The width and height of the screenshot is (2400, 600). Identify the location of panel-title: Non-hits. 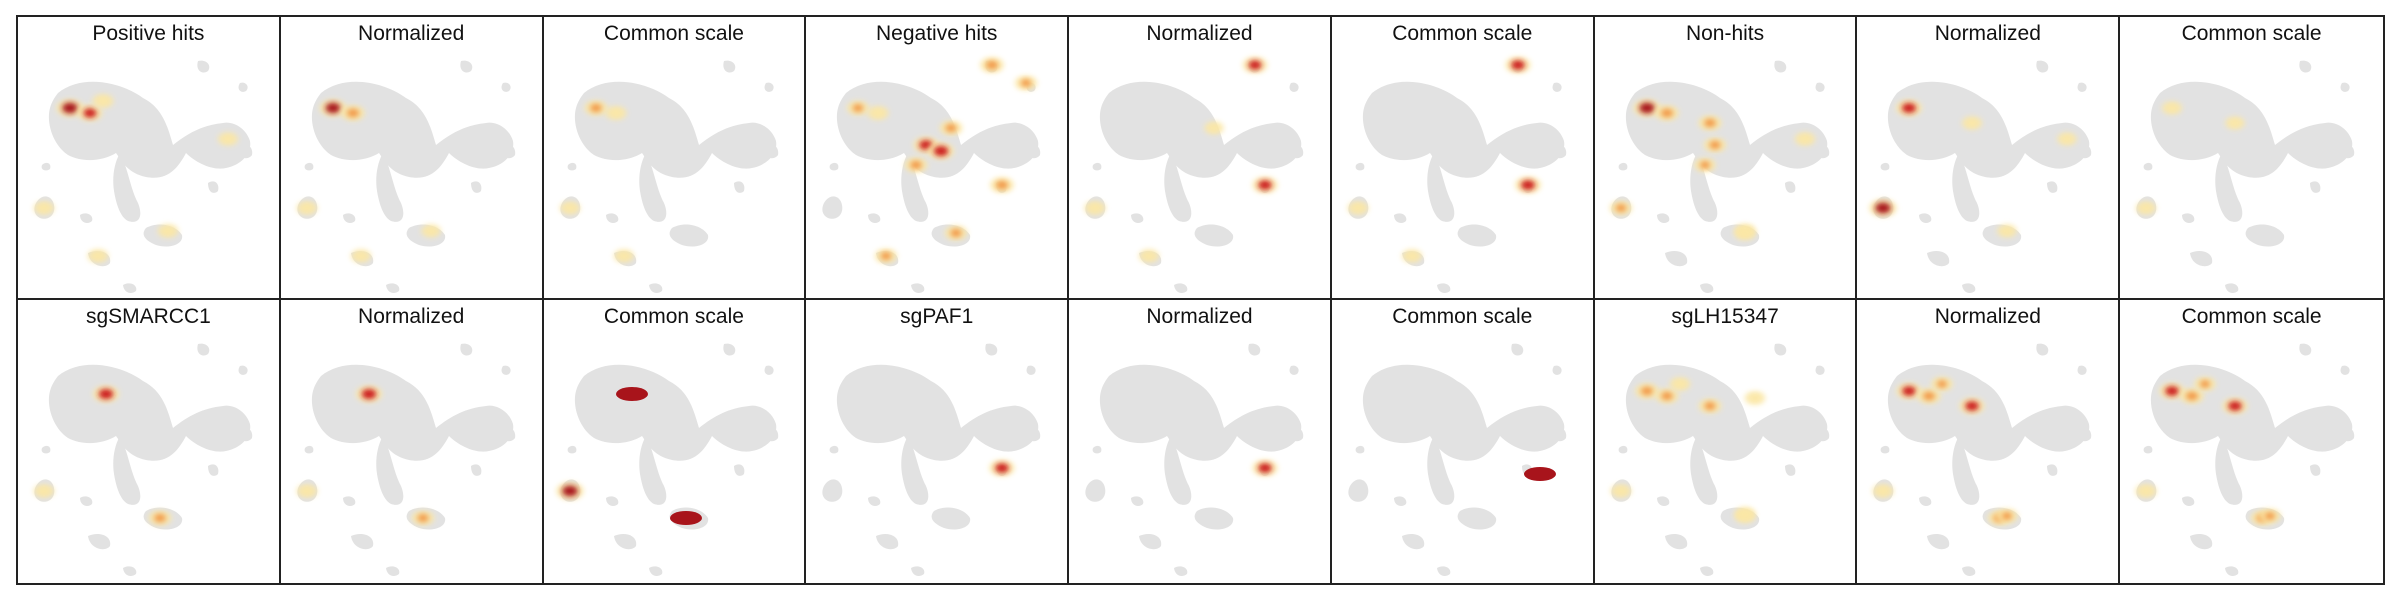
(1725, 33).